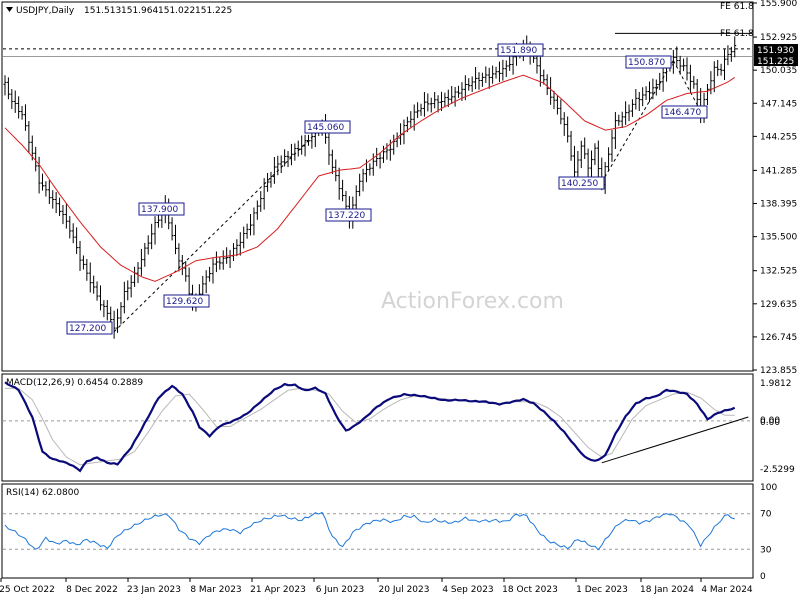  I want to click on label-146-470-box, so click(684, 112).